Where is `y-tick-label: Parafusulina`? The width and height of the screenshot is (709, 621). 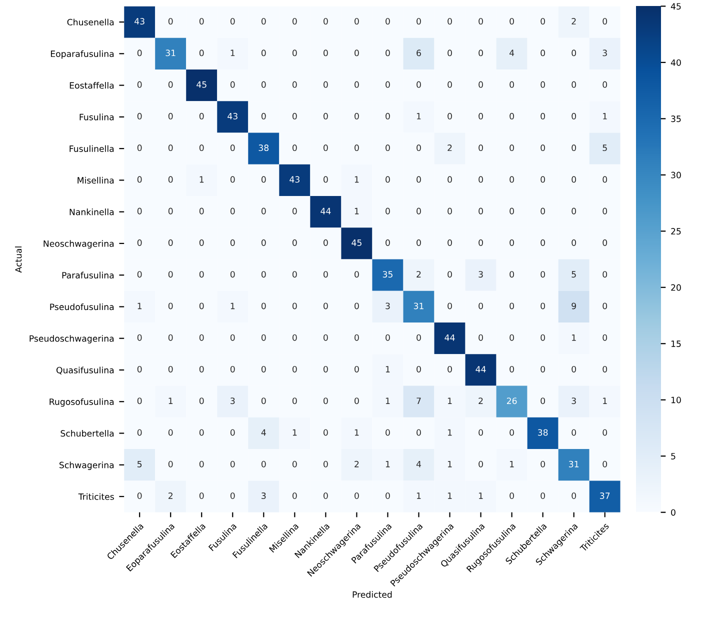
y-tick-label: Parafusulina is located at coordinates (88, 275).